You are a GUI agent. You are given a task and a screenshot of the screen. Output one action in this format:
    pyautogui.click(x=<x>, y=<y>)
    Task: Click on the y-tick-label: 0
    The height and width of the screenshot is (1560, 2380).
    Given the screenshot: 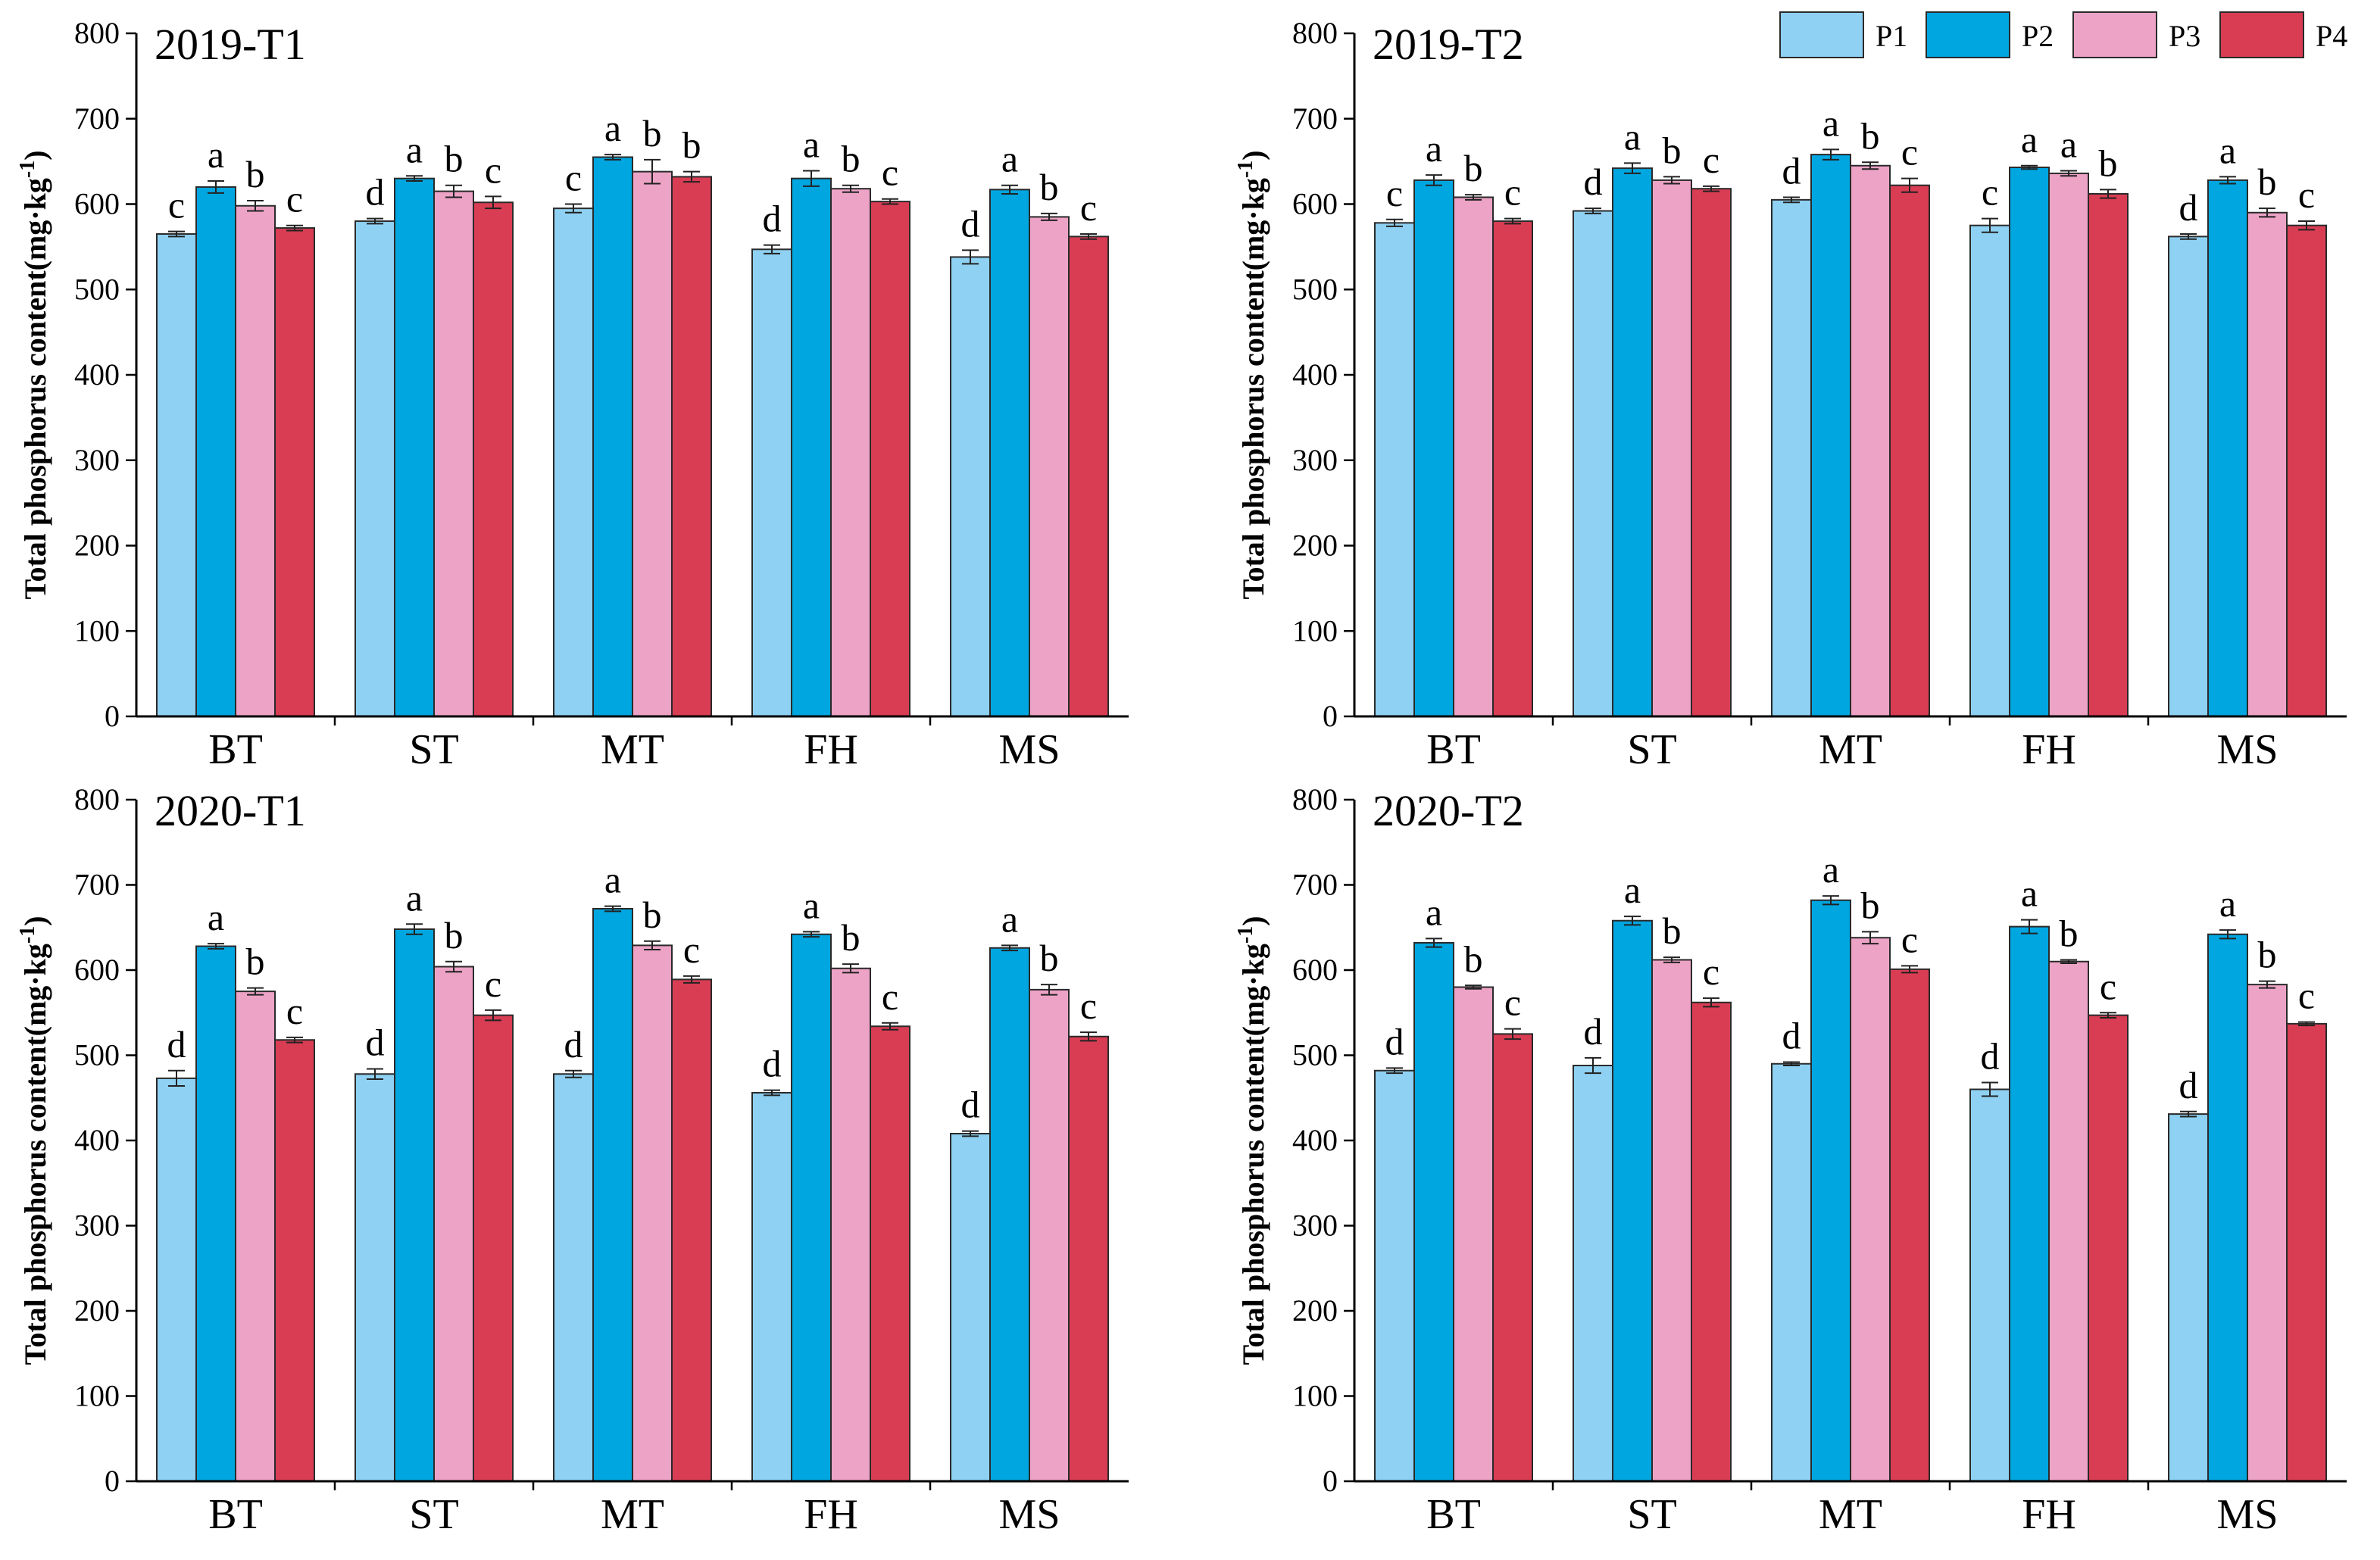 What is the action you would take?
    pyautogui.click(x=1330, y=1481)
    